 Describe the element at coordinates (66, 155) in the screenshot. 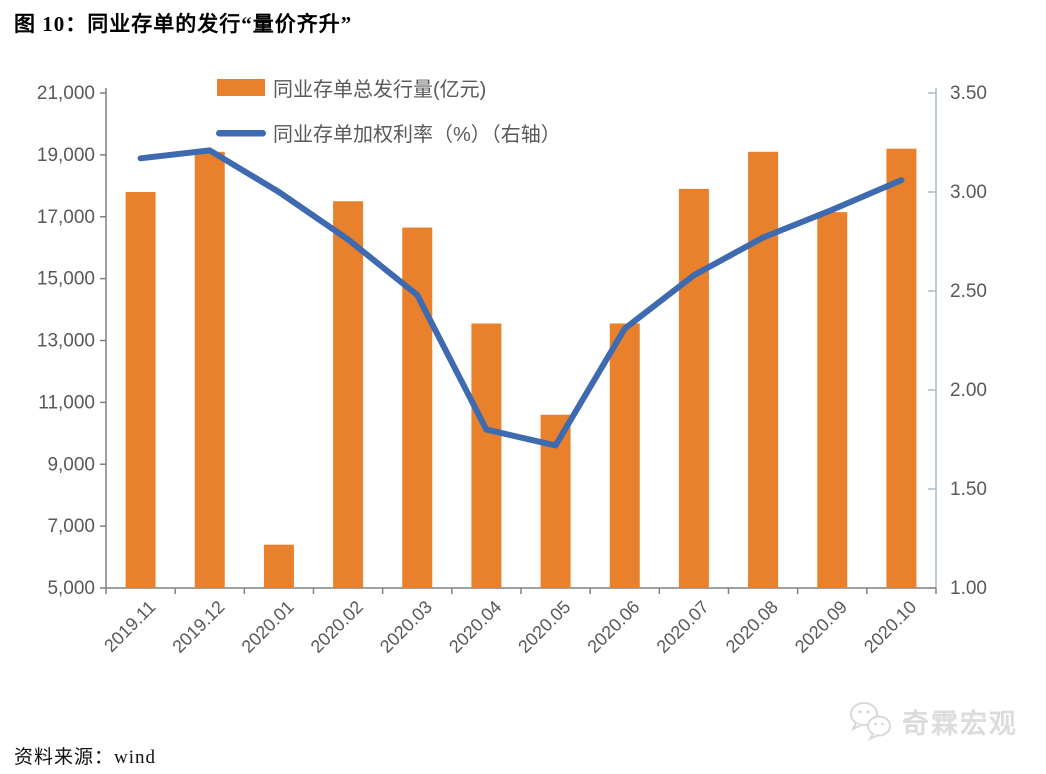

I see `left-axis-tick-label: 19,000` at that location.